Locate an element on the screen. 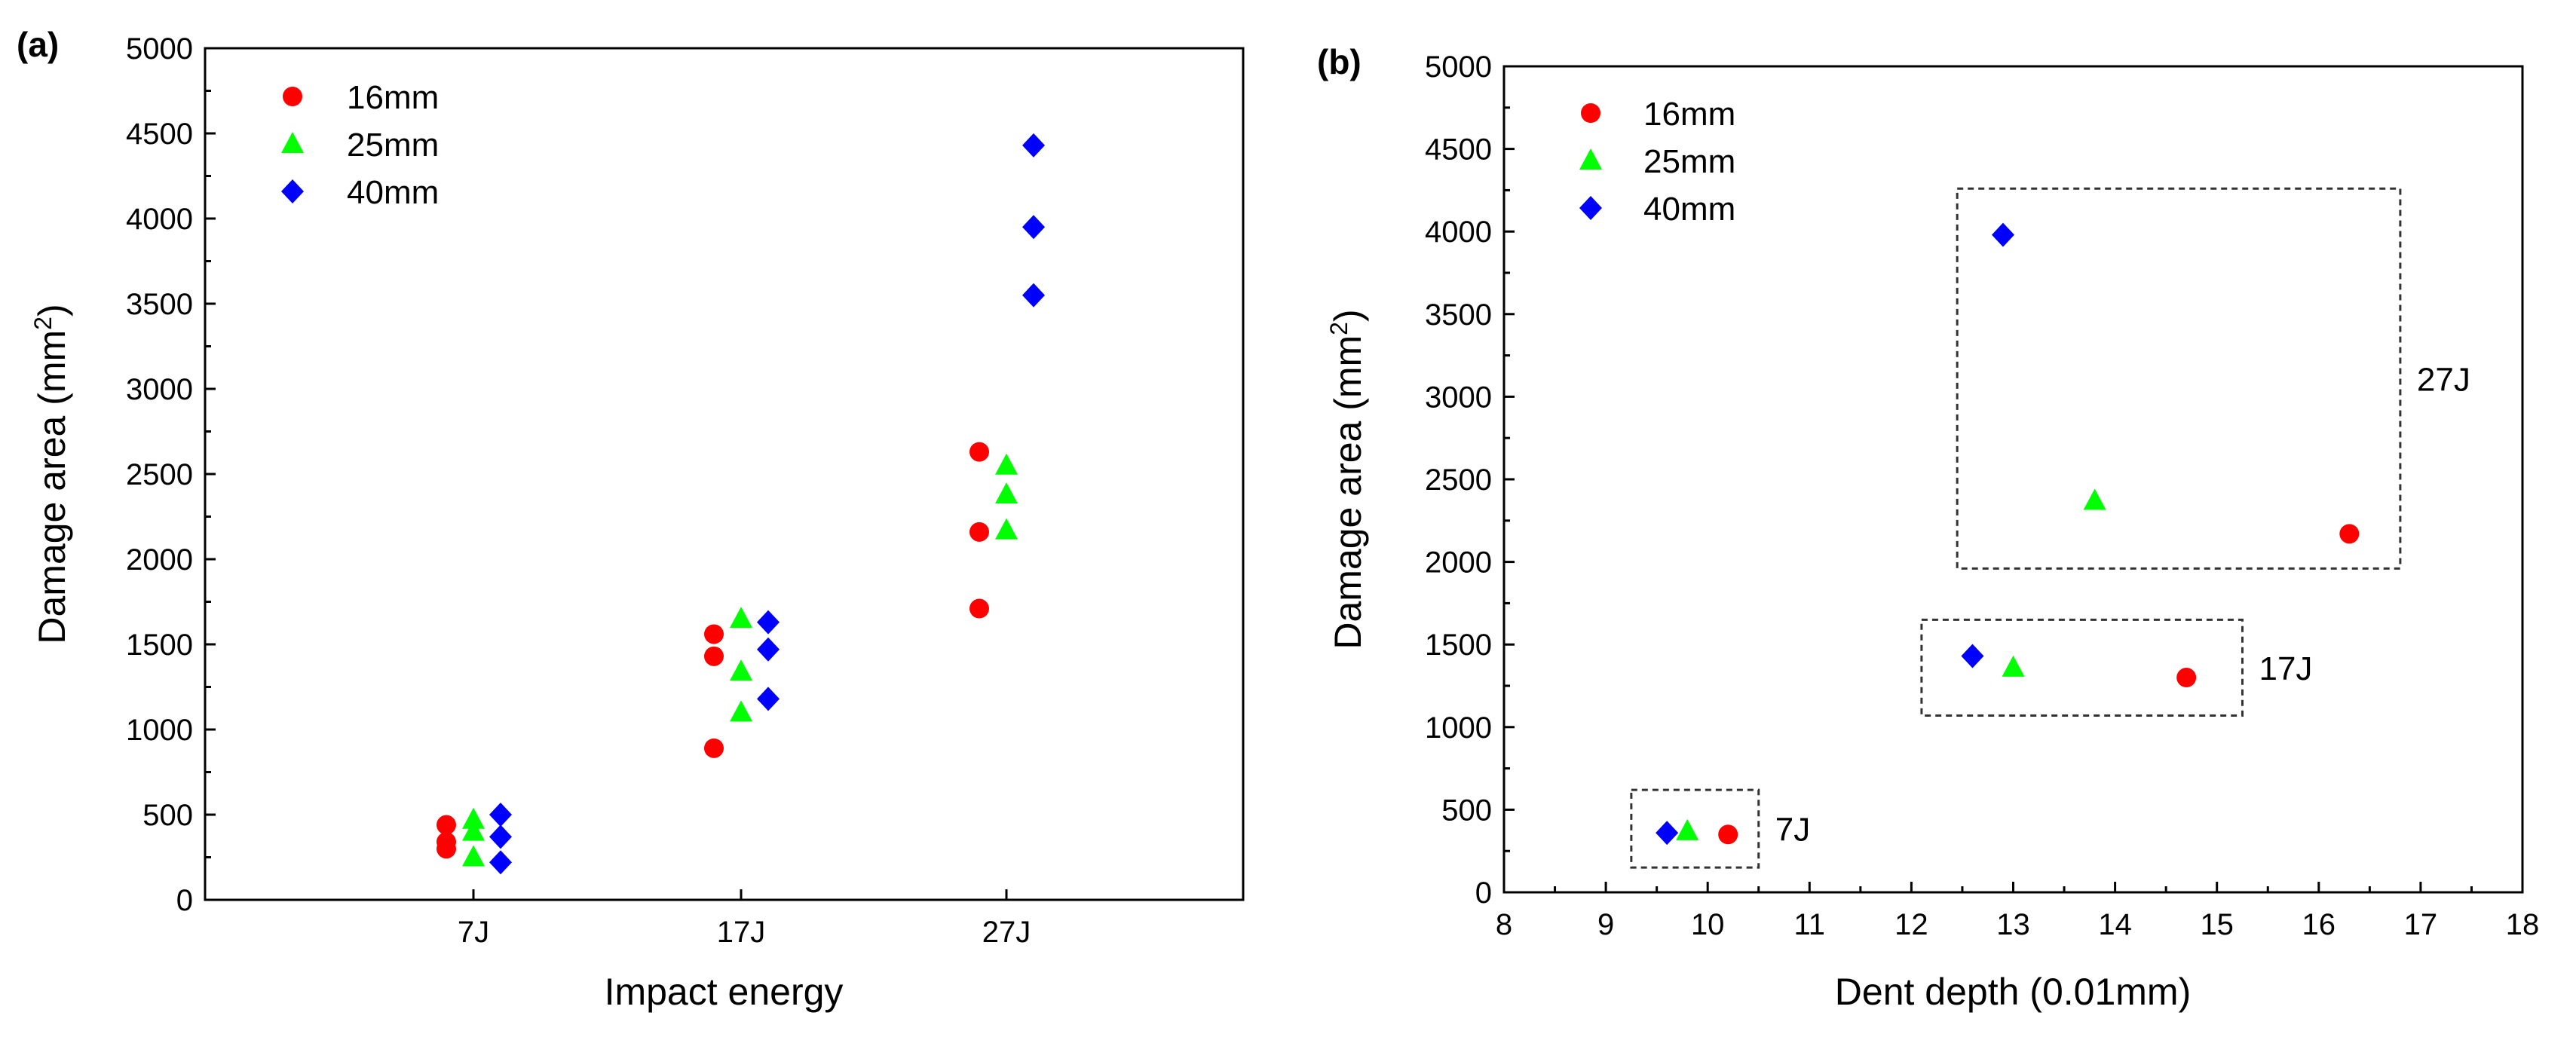 The width and height of the screenshot is (2576, 1037). group-label-27J: 27J is located at coordinates (2443, 379).